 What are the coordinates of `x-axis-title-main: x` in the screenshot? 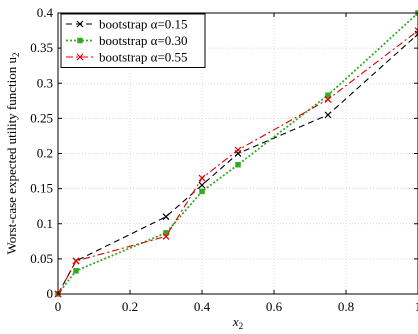 It's located at (235, 321).